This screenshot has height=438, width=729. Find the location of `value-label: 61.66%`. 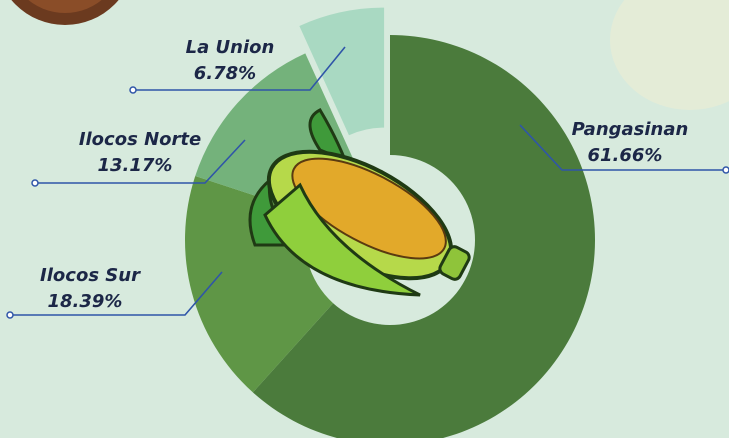

value-label: 61.66% is located at coordinates (625, 155).